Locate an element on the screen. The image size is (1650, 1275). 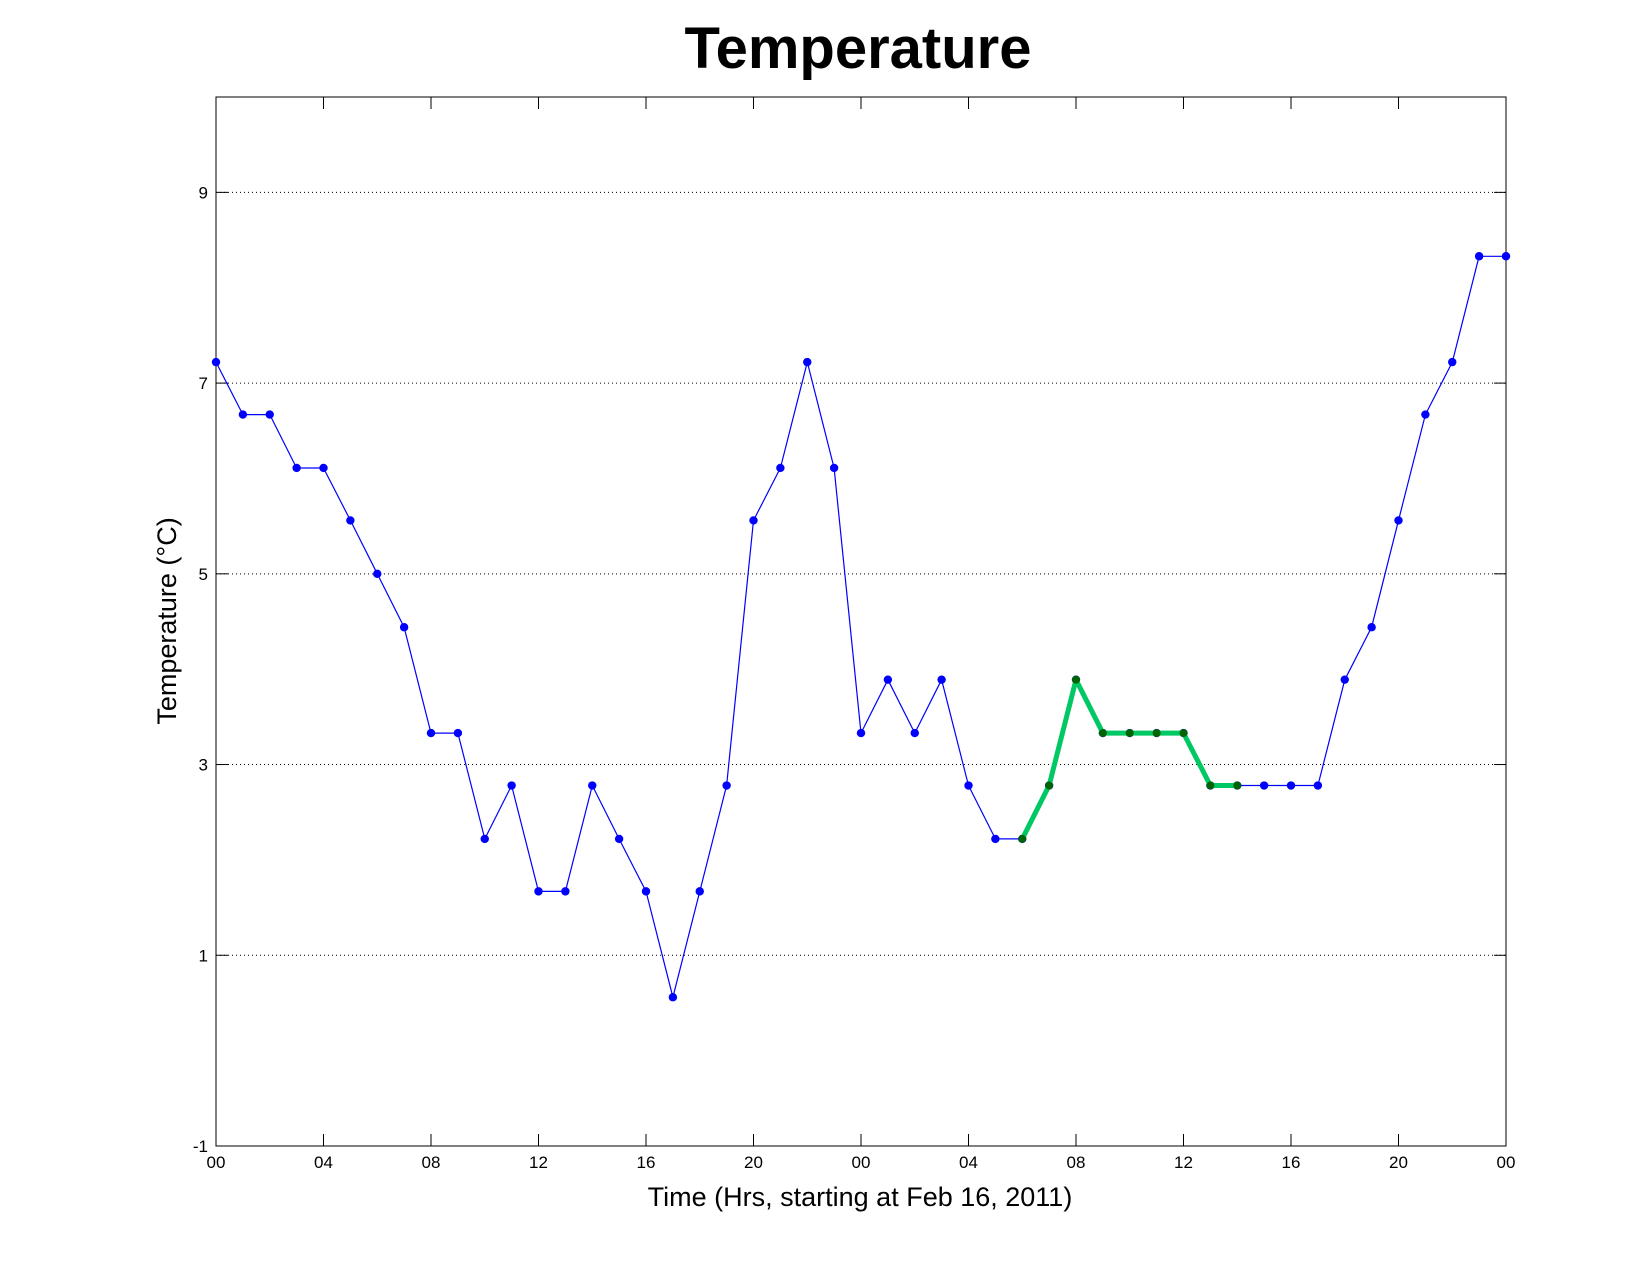
y-tick-label: 1 is located at coordinates (203, 955).